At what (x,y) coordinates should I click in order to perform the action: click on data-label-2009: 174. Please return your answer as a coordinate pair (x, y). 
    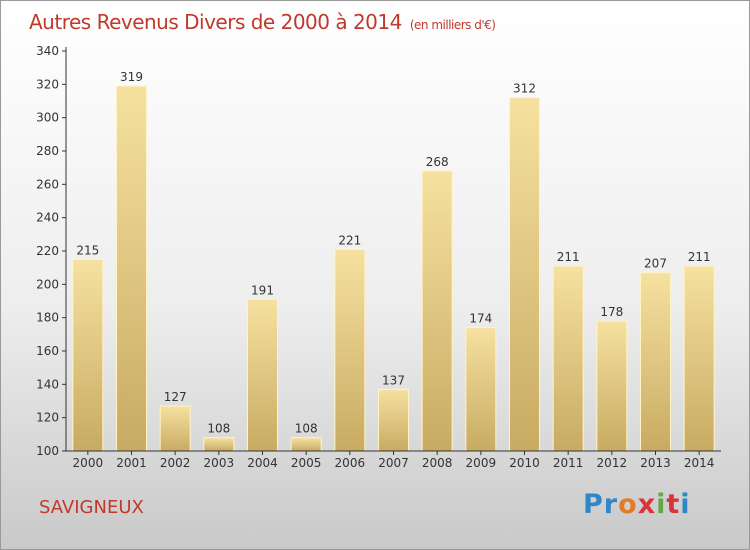
    Looking at the image, I should click on (480, 319).